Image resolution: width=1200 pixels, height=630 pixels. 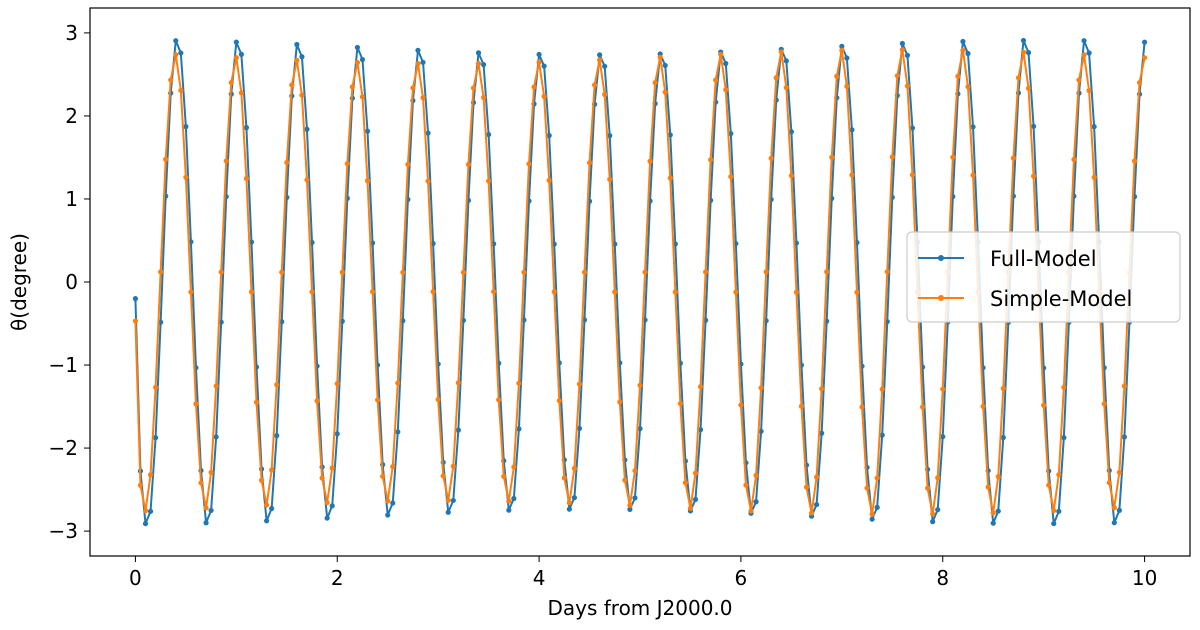 What do you see at coordinates (1144, 578) in the screenshot?
I see `x-tick-label: 10` at bounding box center [1144, 578].